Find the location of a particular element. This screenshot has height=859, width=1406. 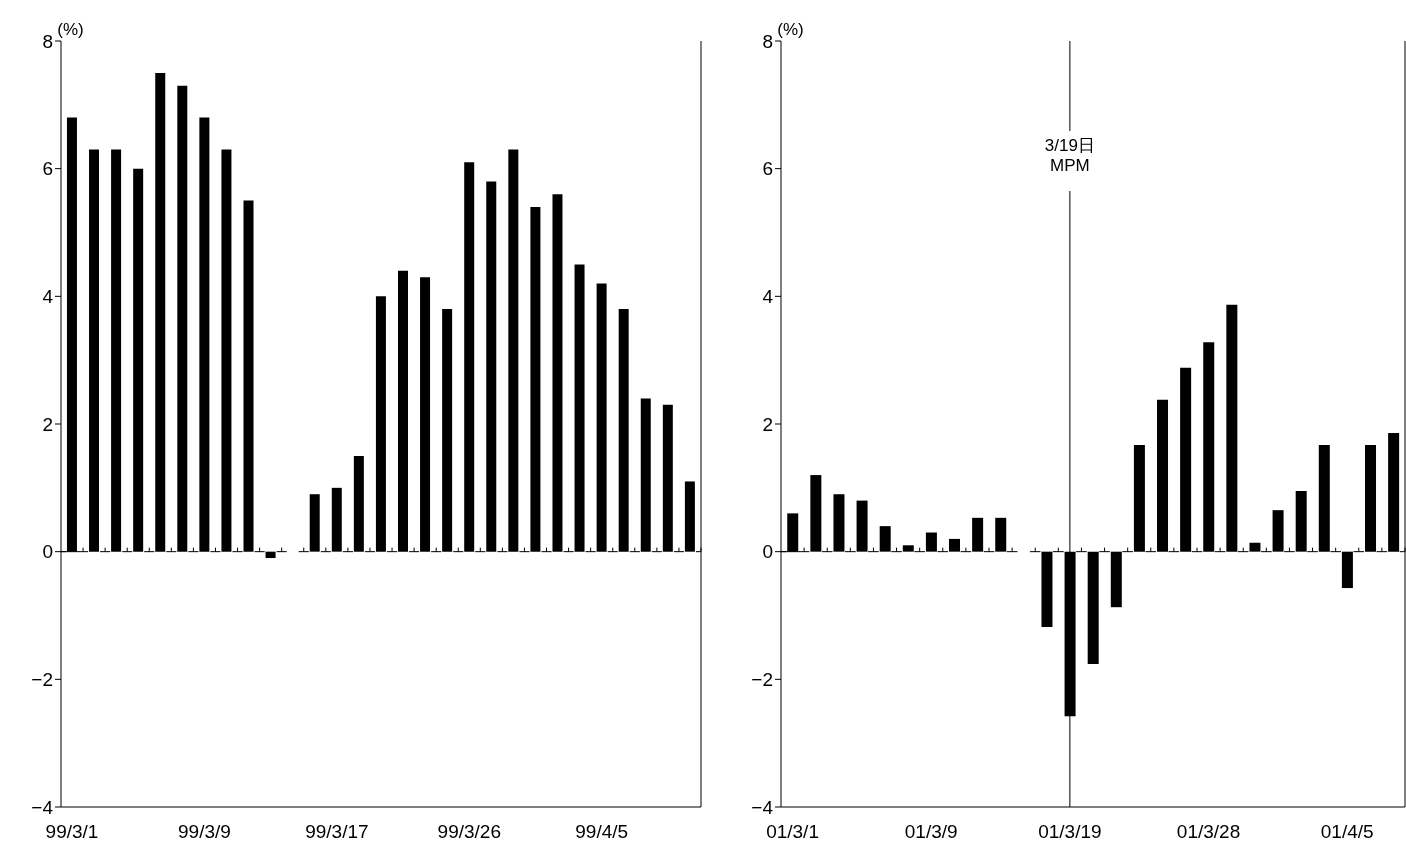

ref-line-label: 3/19日 MPM is located at coordinates (1069, 155).